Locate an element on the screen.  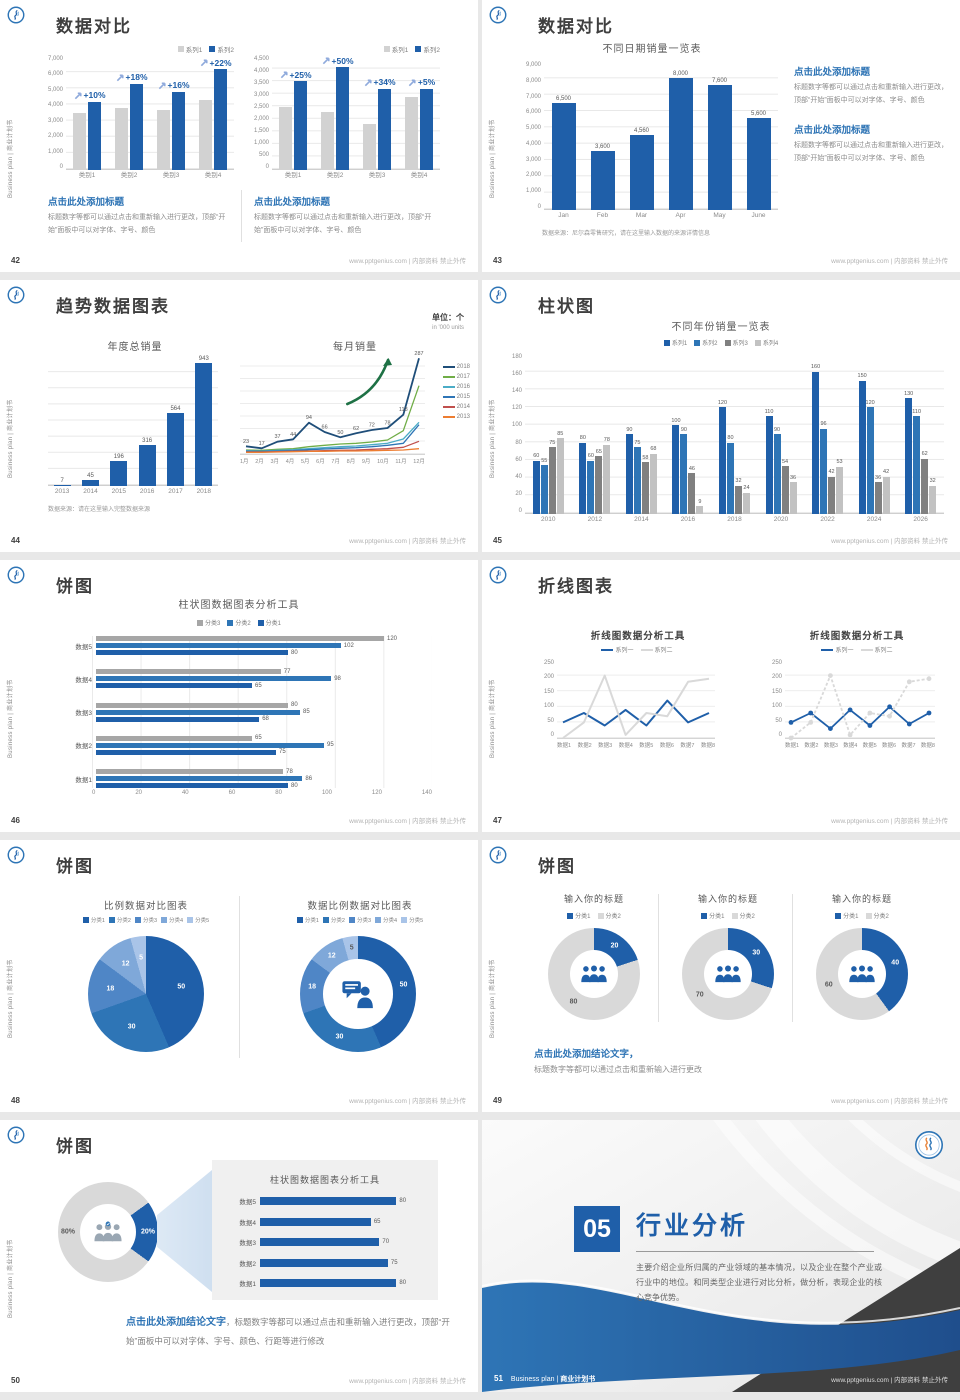
section-title: 行业分析 is located at coordinates (692, 1226).